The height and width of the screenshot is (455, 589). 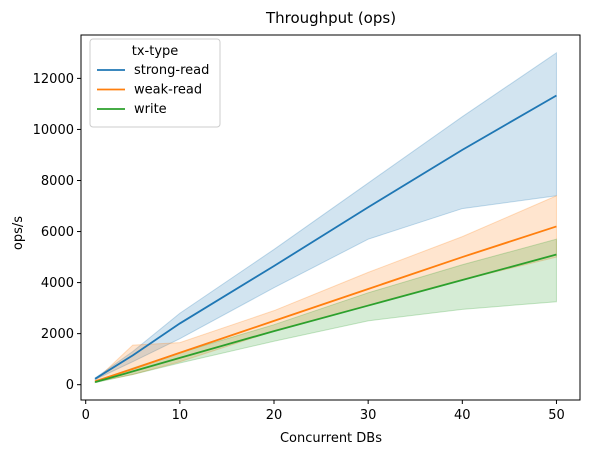 What do you see at coordinates (155, 51) in the screenshot?
I see `legend-title: tx-type` at bounding box center [155, 51].